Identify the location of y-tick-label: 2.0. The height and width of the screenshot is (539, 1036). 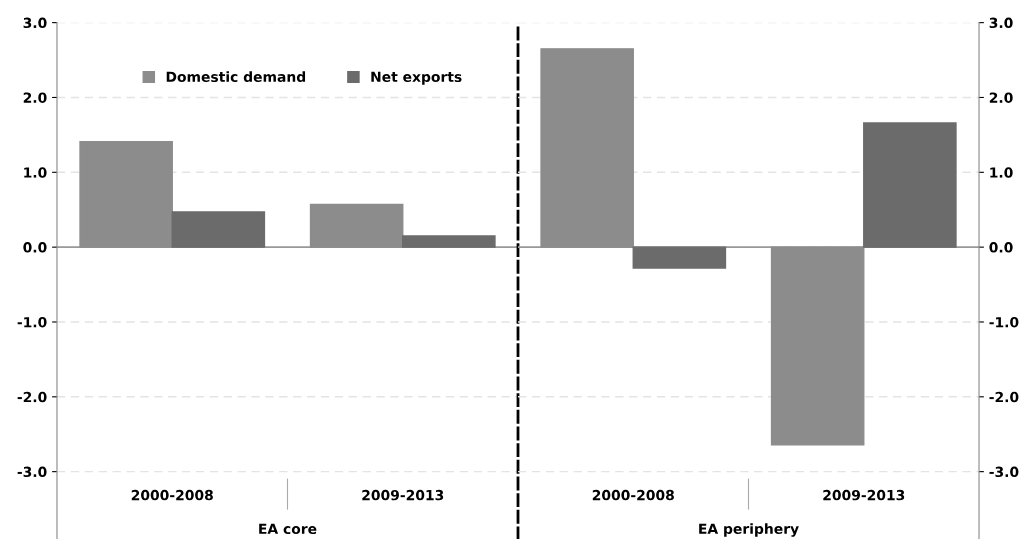
(35, 97).